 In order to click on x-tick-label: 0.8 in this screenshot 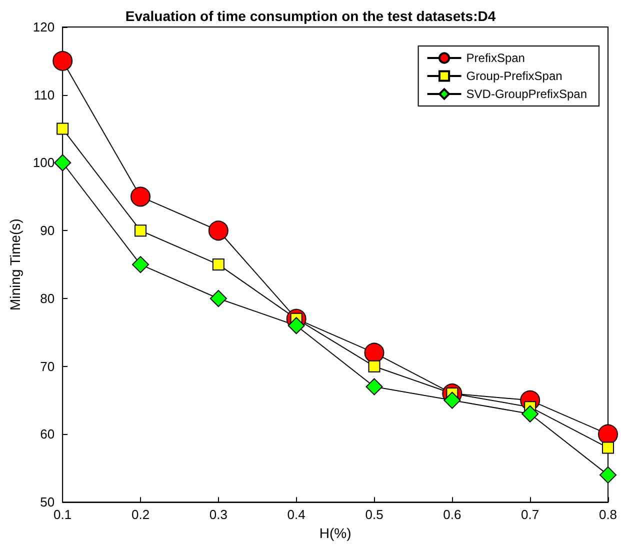, I will do `click(608, 514)`.